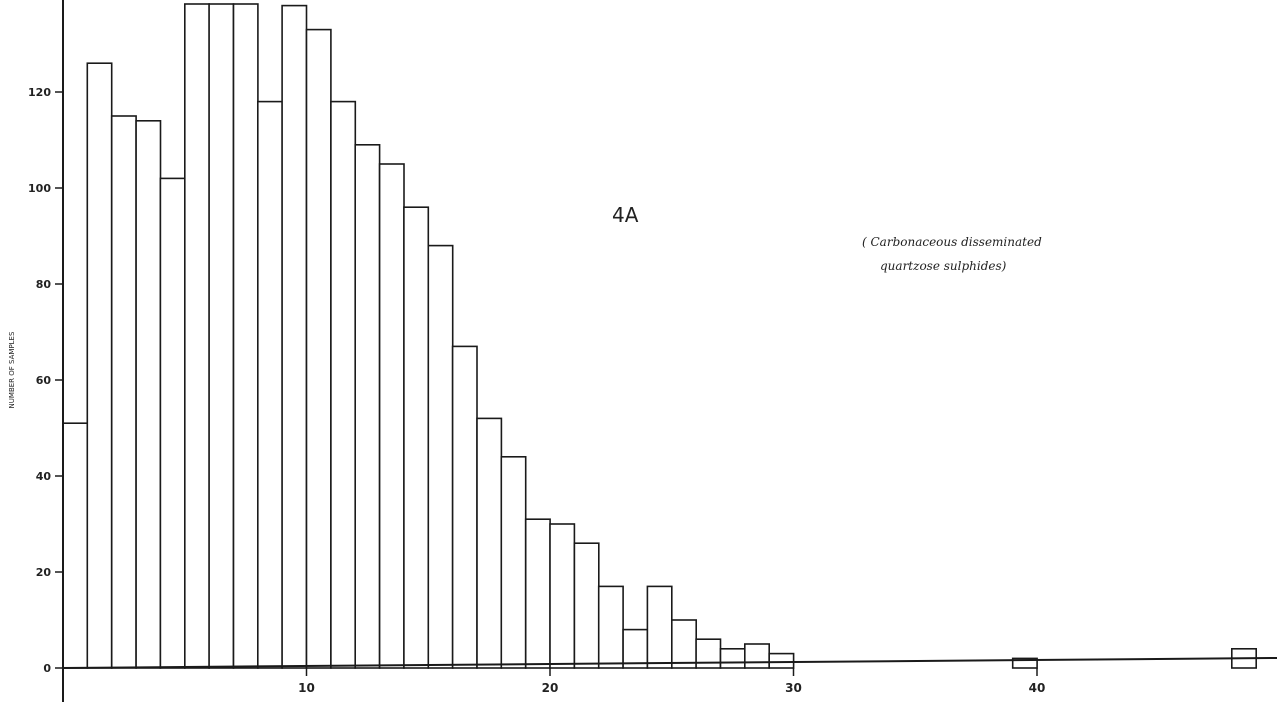 The width and height of the screenshot is (1277, 702). I want to click on y-tick-label: 120, so click(39, 92).